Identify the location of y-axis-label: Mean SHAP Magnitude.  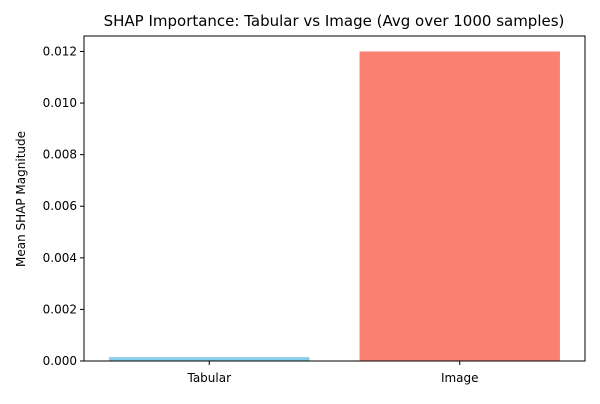
(21, 199).